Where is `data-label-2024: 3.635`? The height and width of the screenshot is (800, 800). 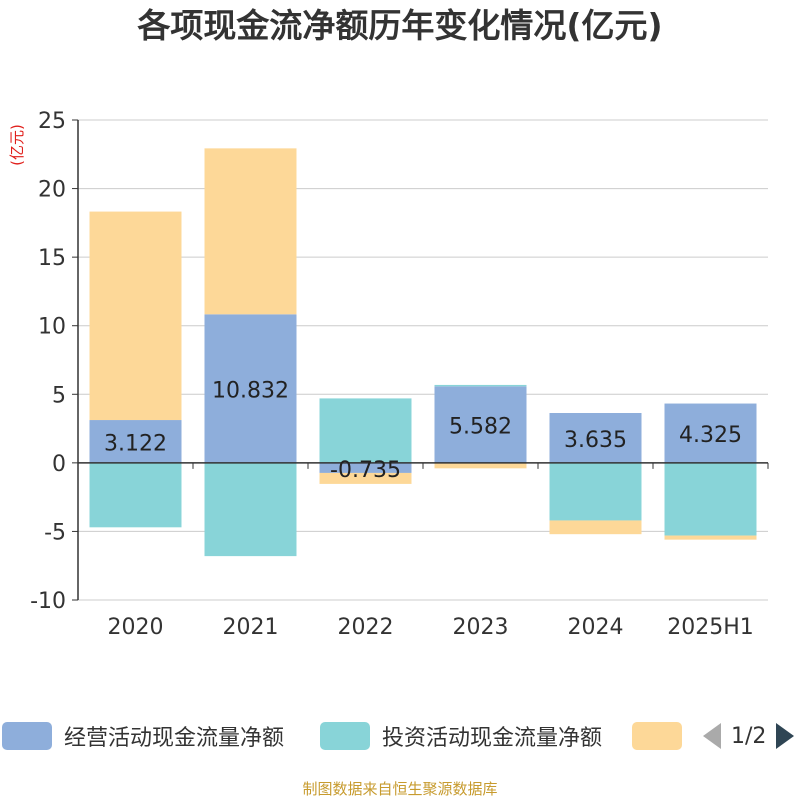 data-label-2024: 3.635 is located at coordinates (595, 440).